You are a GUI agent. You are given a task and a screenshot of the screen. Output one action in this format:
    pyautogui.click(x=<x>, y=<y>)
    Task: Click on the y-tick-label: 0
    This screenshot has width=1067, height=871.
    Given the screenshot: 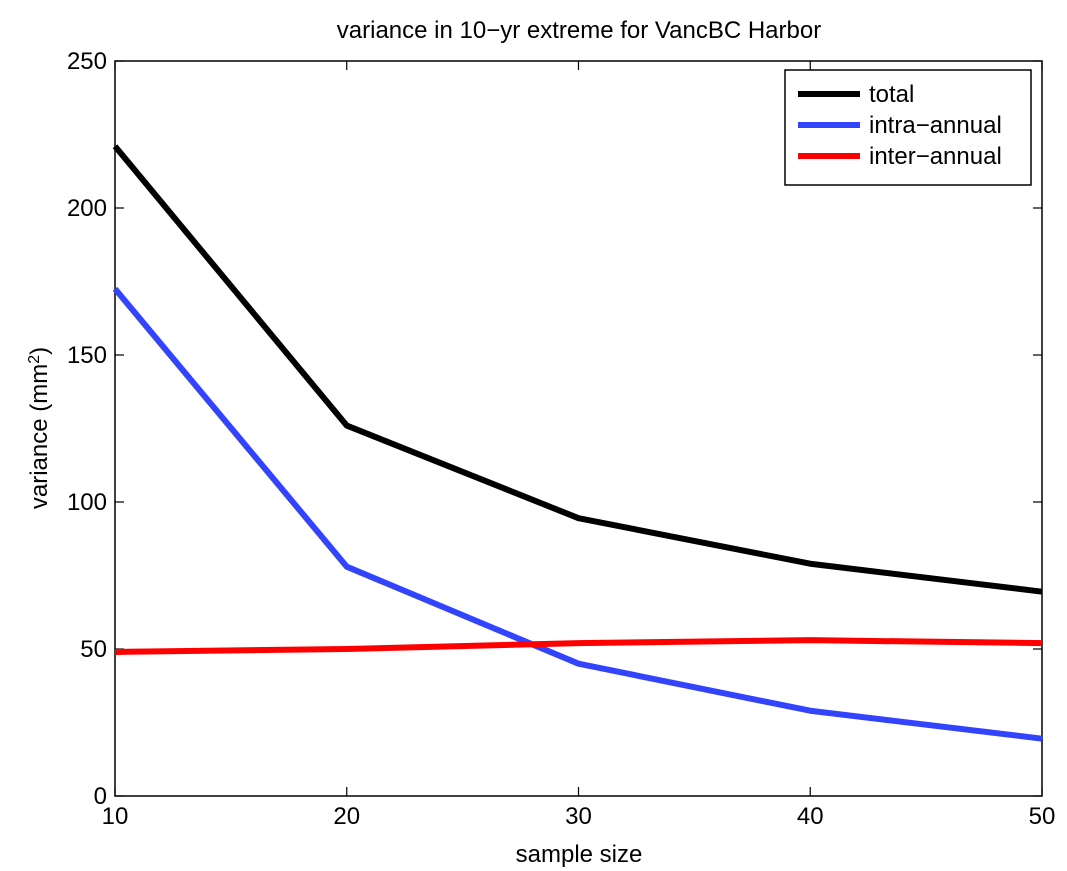 What is the action you would take?
    pyautogui.click(x=100, y=796)
    